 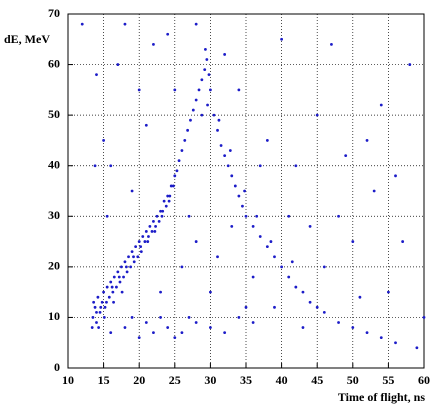 I want to click on x-tick-label: 45, so click(x=317, y=380).